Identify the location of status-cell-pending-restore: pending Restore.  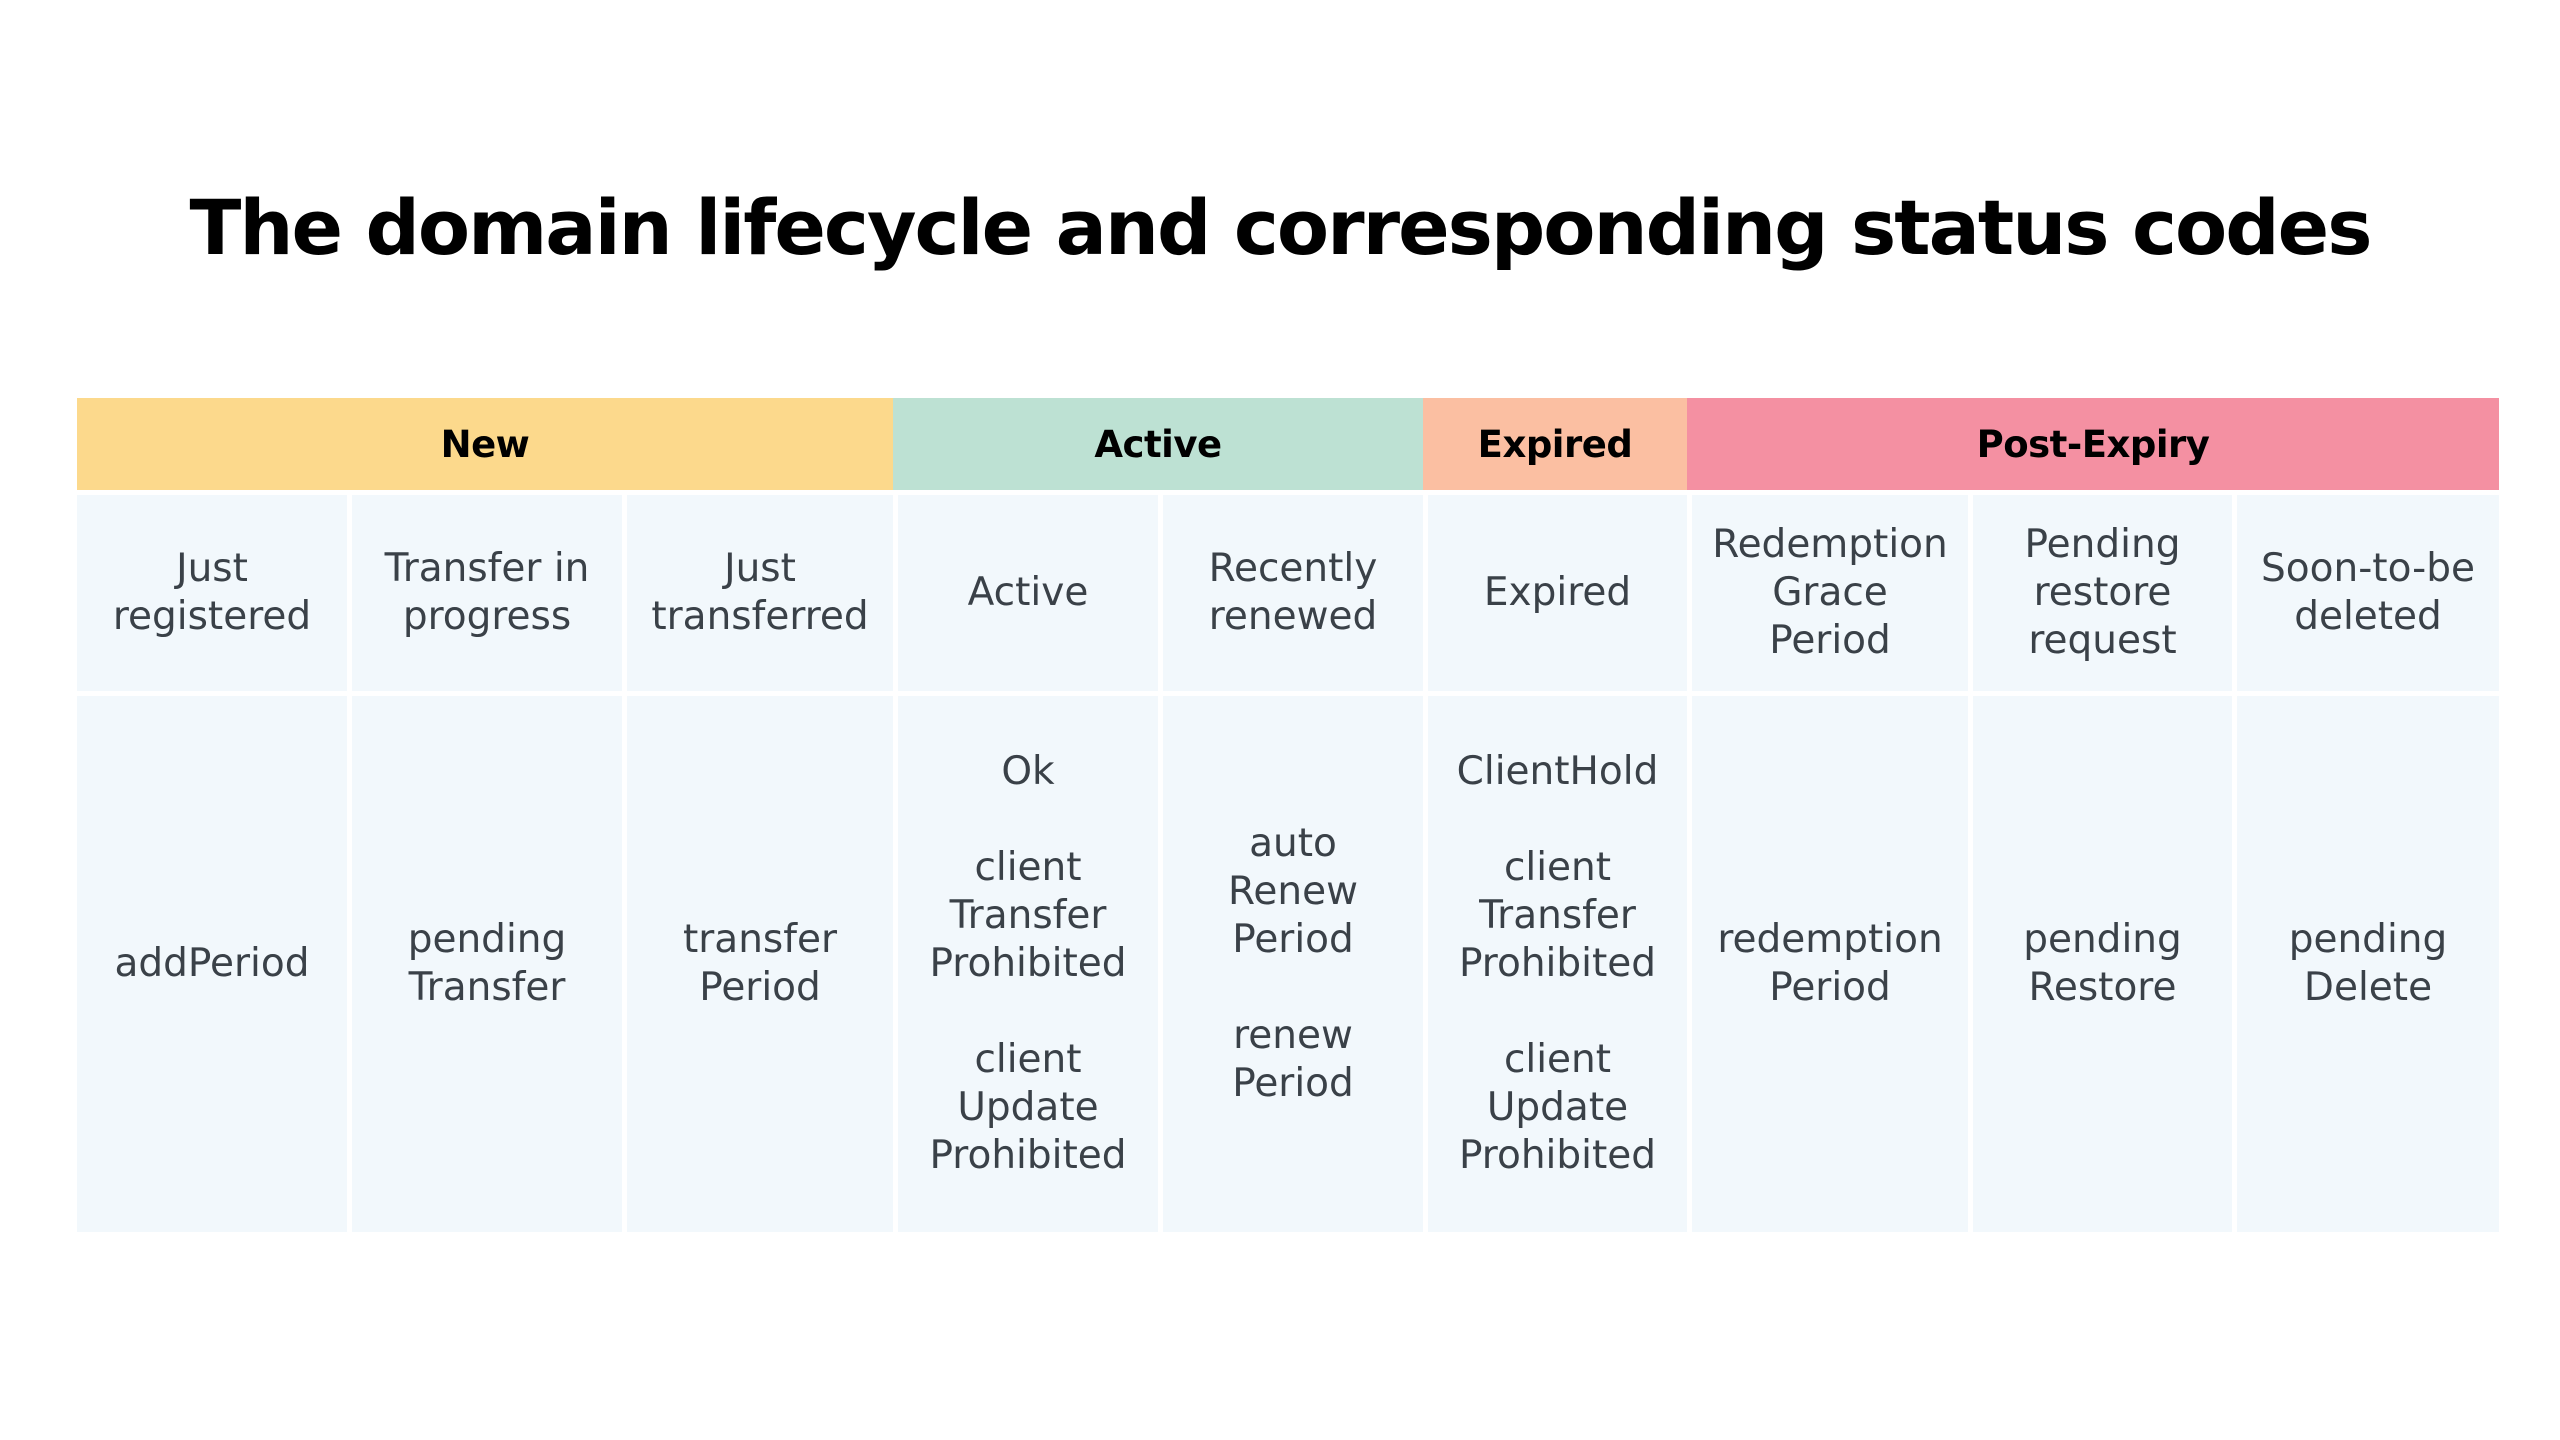
(2102, 964).